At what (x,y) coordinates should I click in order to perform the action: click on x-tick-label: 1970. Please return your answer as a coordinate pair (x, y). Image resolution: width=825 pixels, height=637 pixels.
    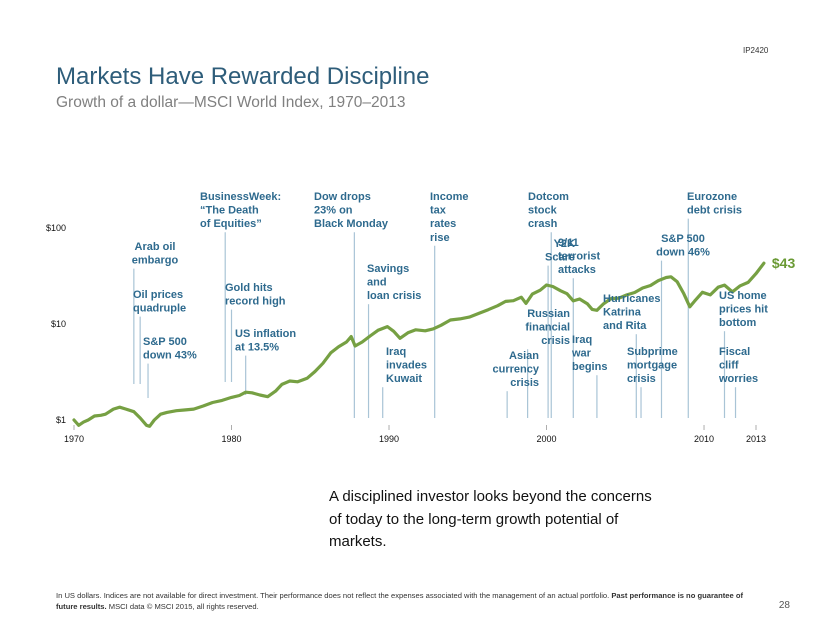
    Looking at the image, I should click on (74, 439).